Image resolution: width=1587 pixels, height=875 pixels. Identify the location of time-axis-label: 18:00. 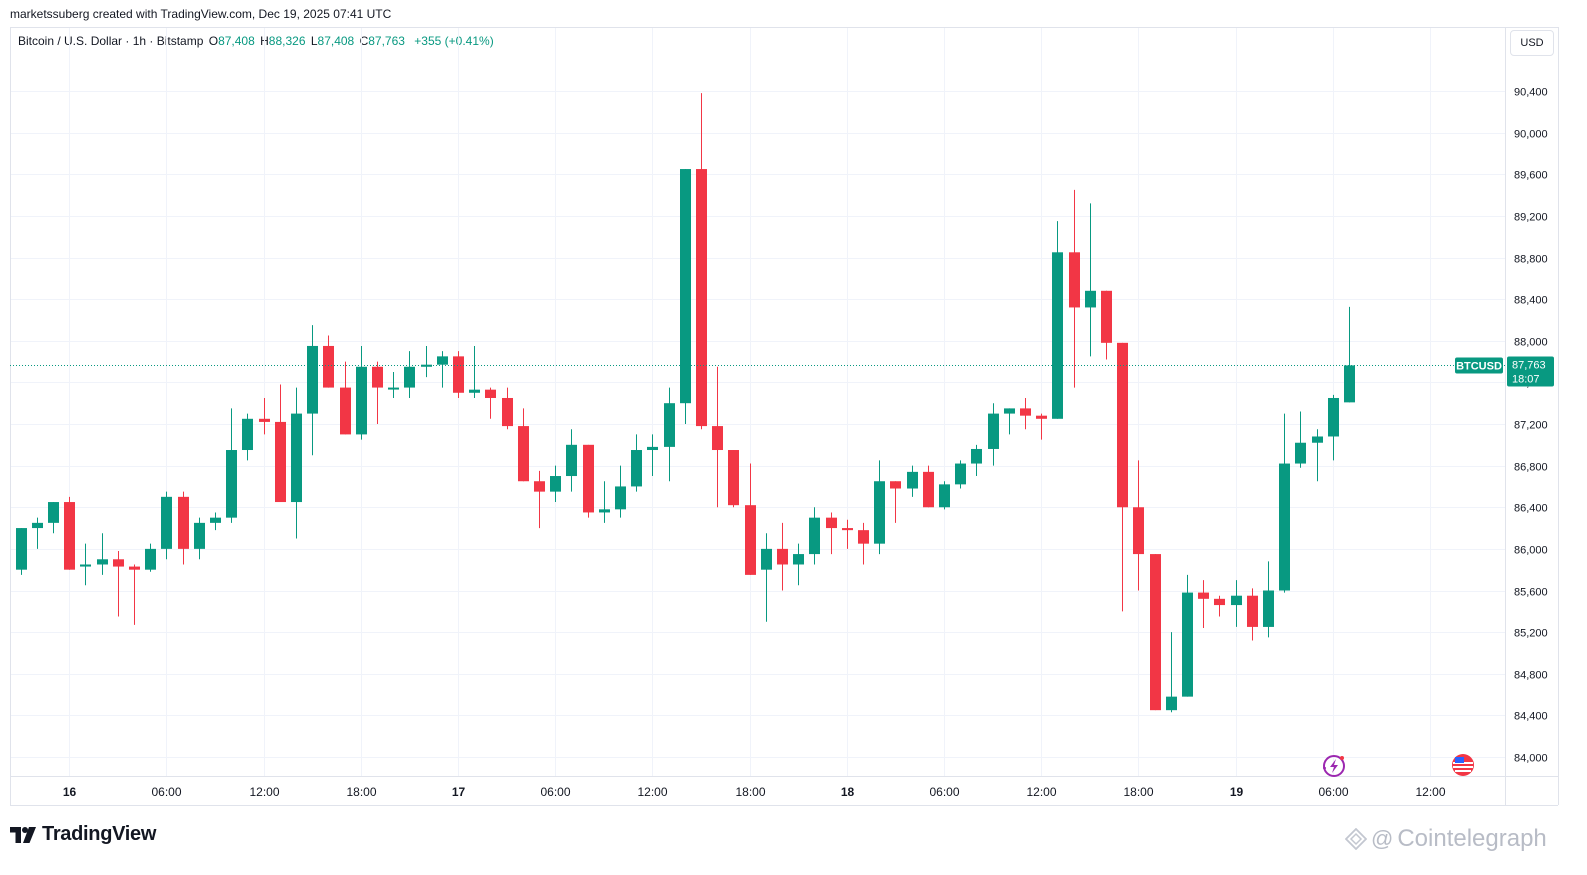
(750, 792).